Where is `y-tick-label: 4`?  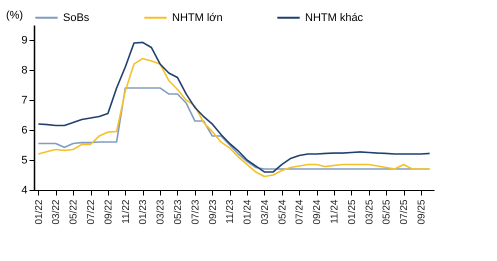 y-tick-label: 4 is located at coordinates (24, 190).